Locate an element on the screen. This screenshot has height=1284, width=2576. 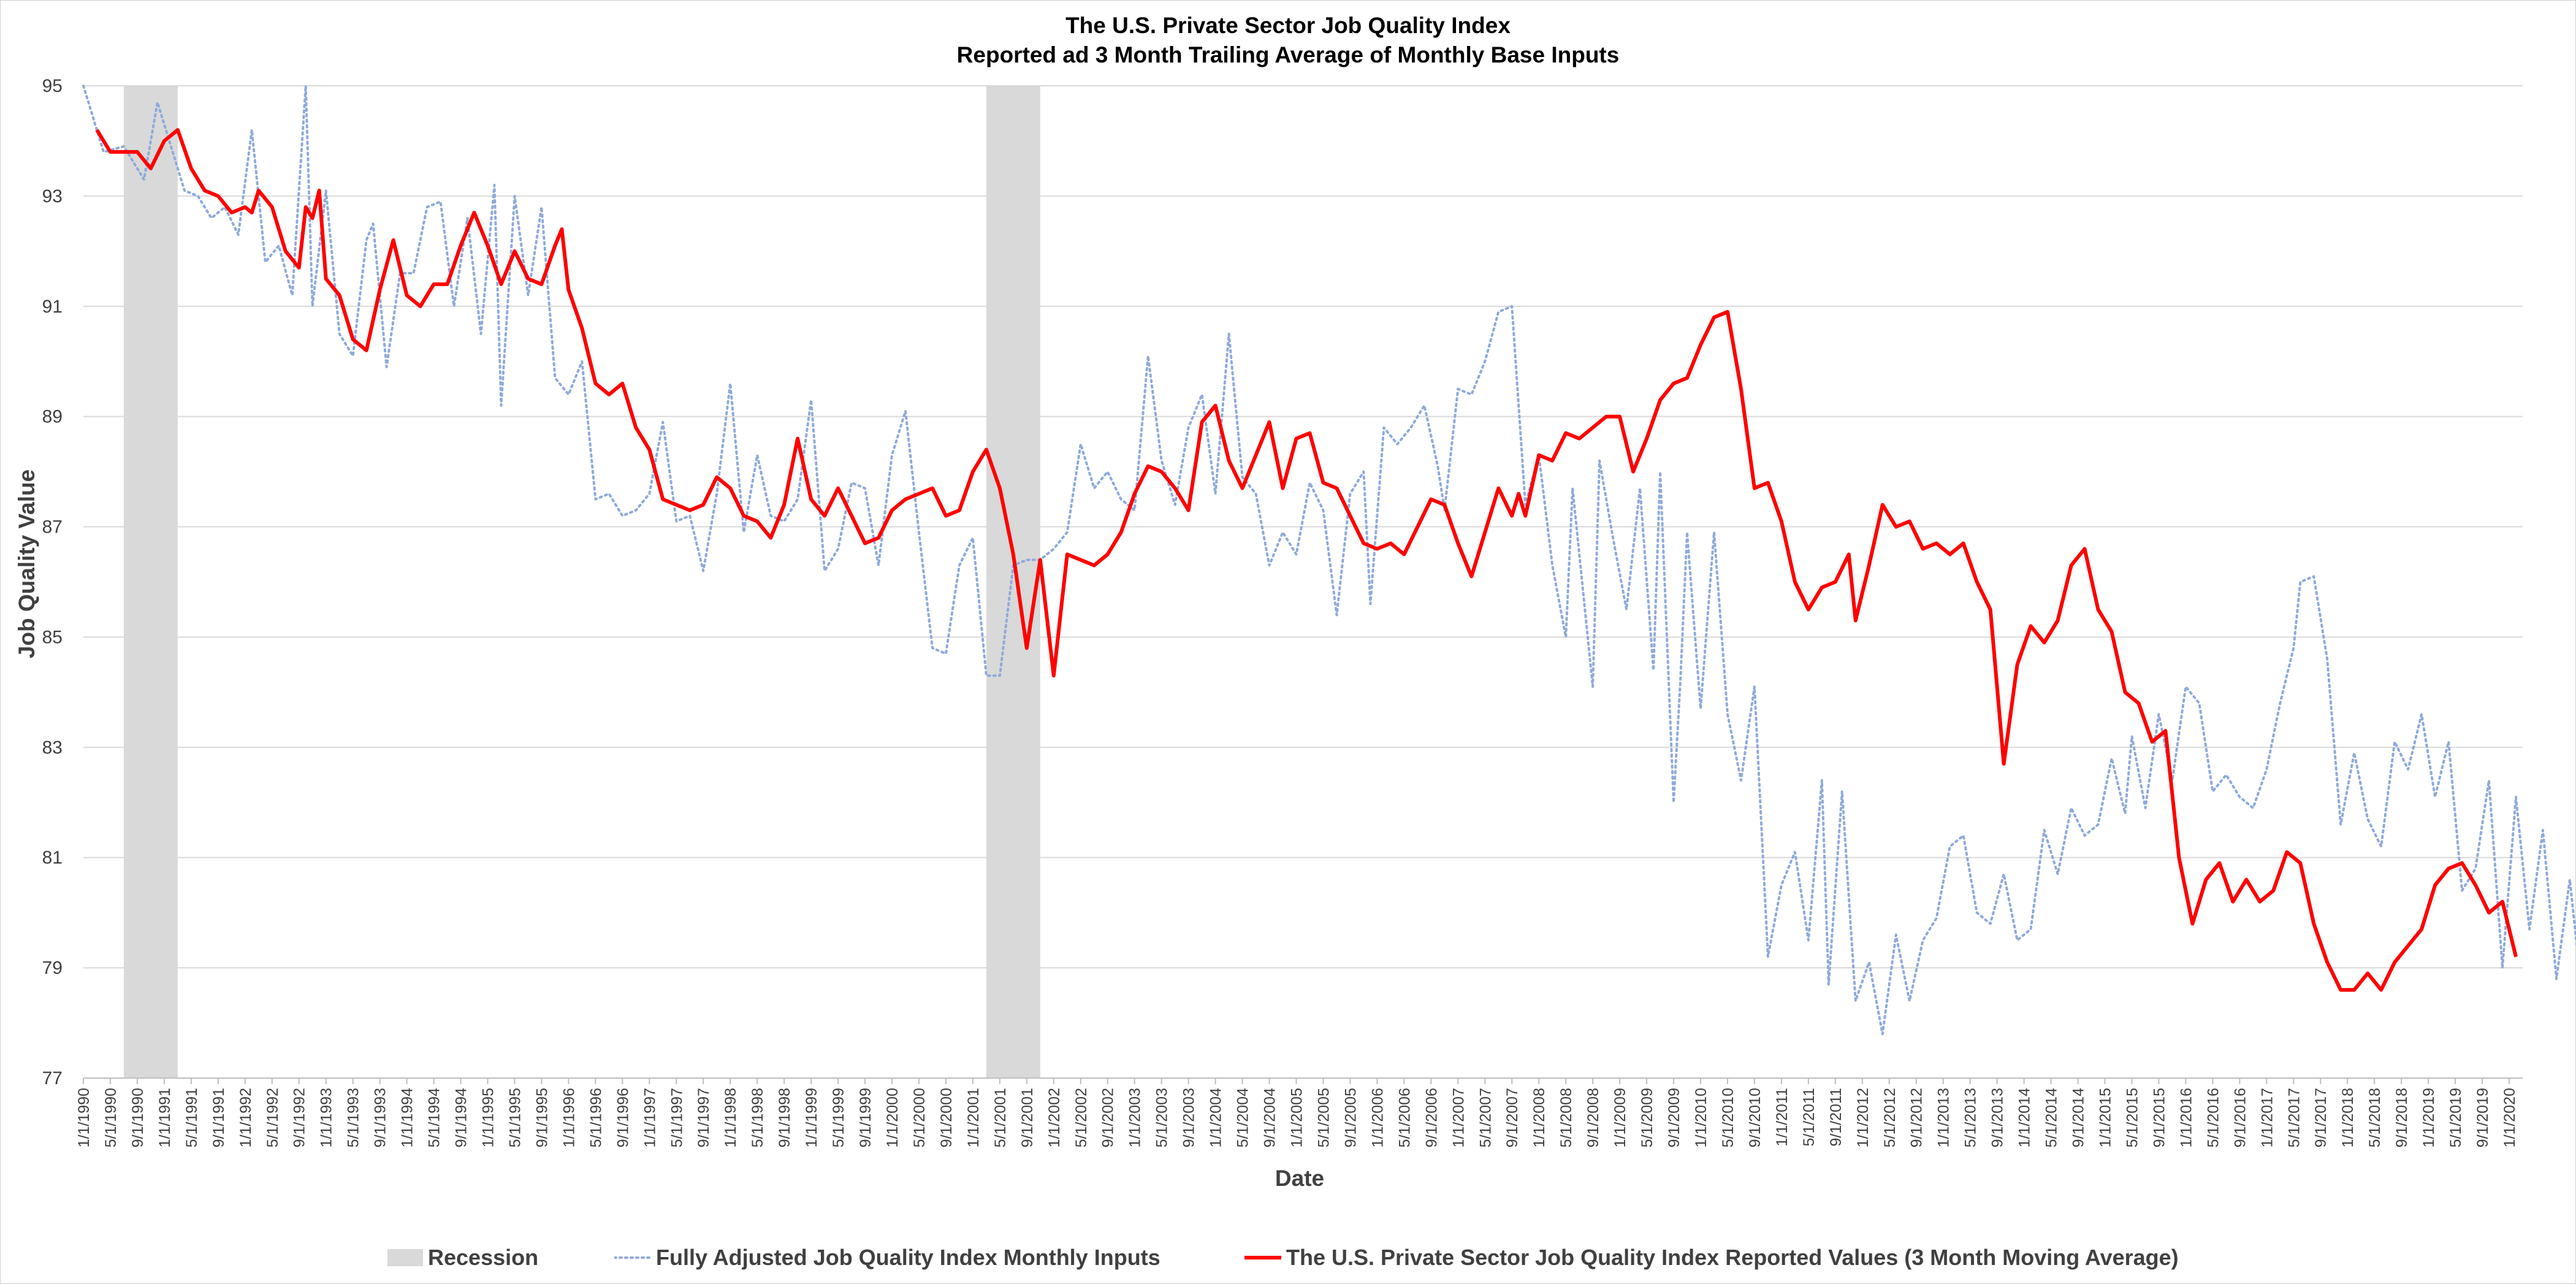
x-tick-label: 5/1/1992 is located at coordinates (272, 1117).